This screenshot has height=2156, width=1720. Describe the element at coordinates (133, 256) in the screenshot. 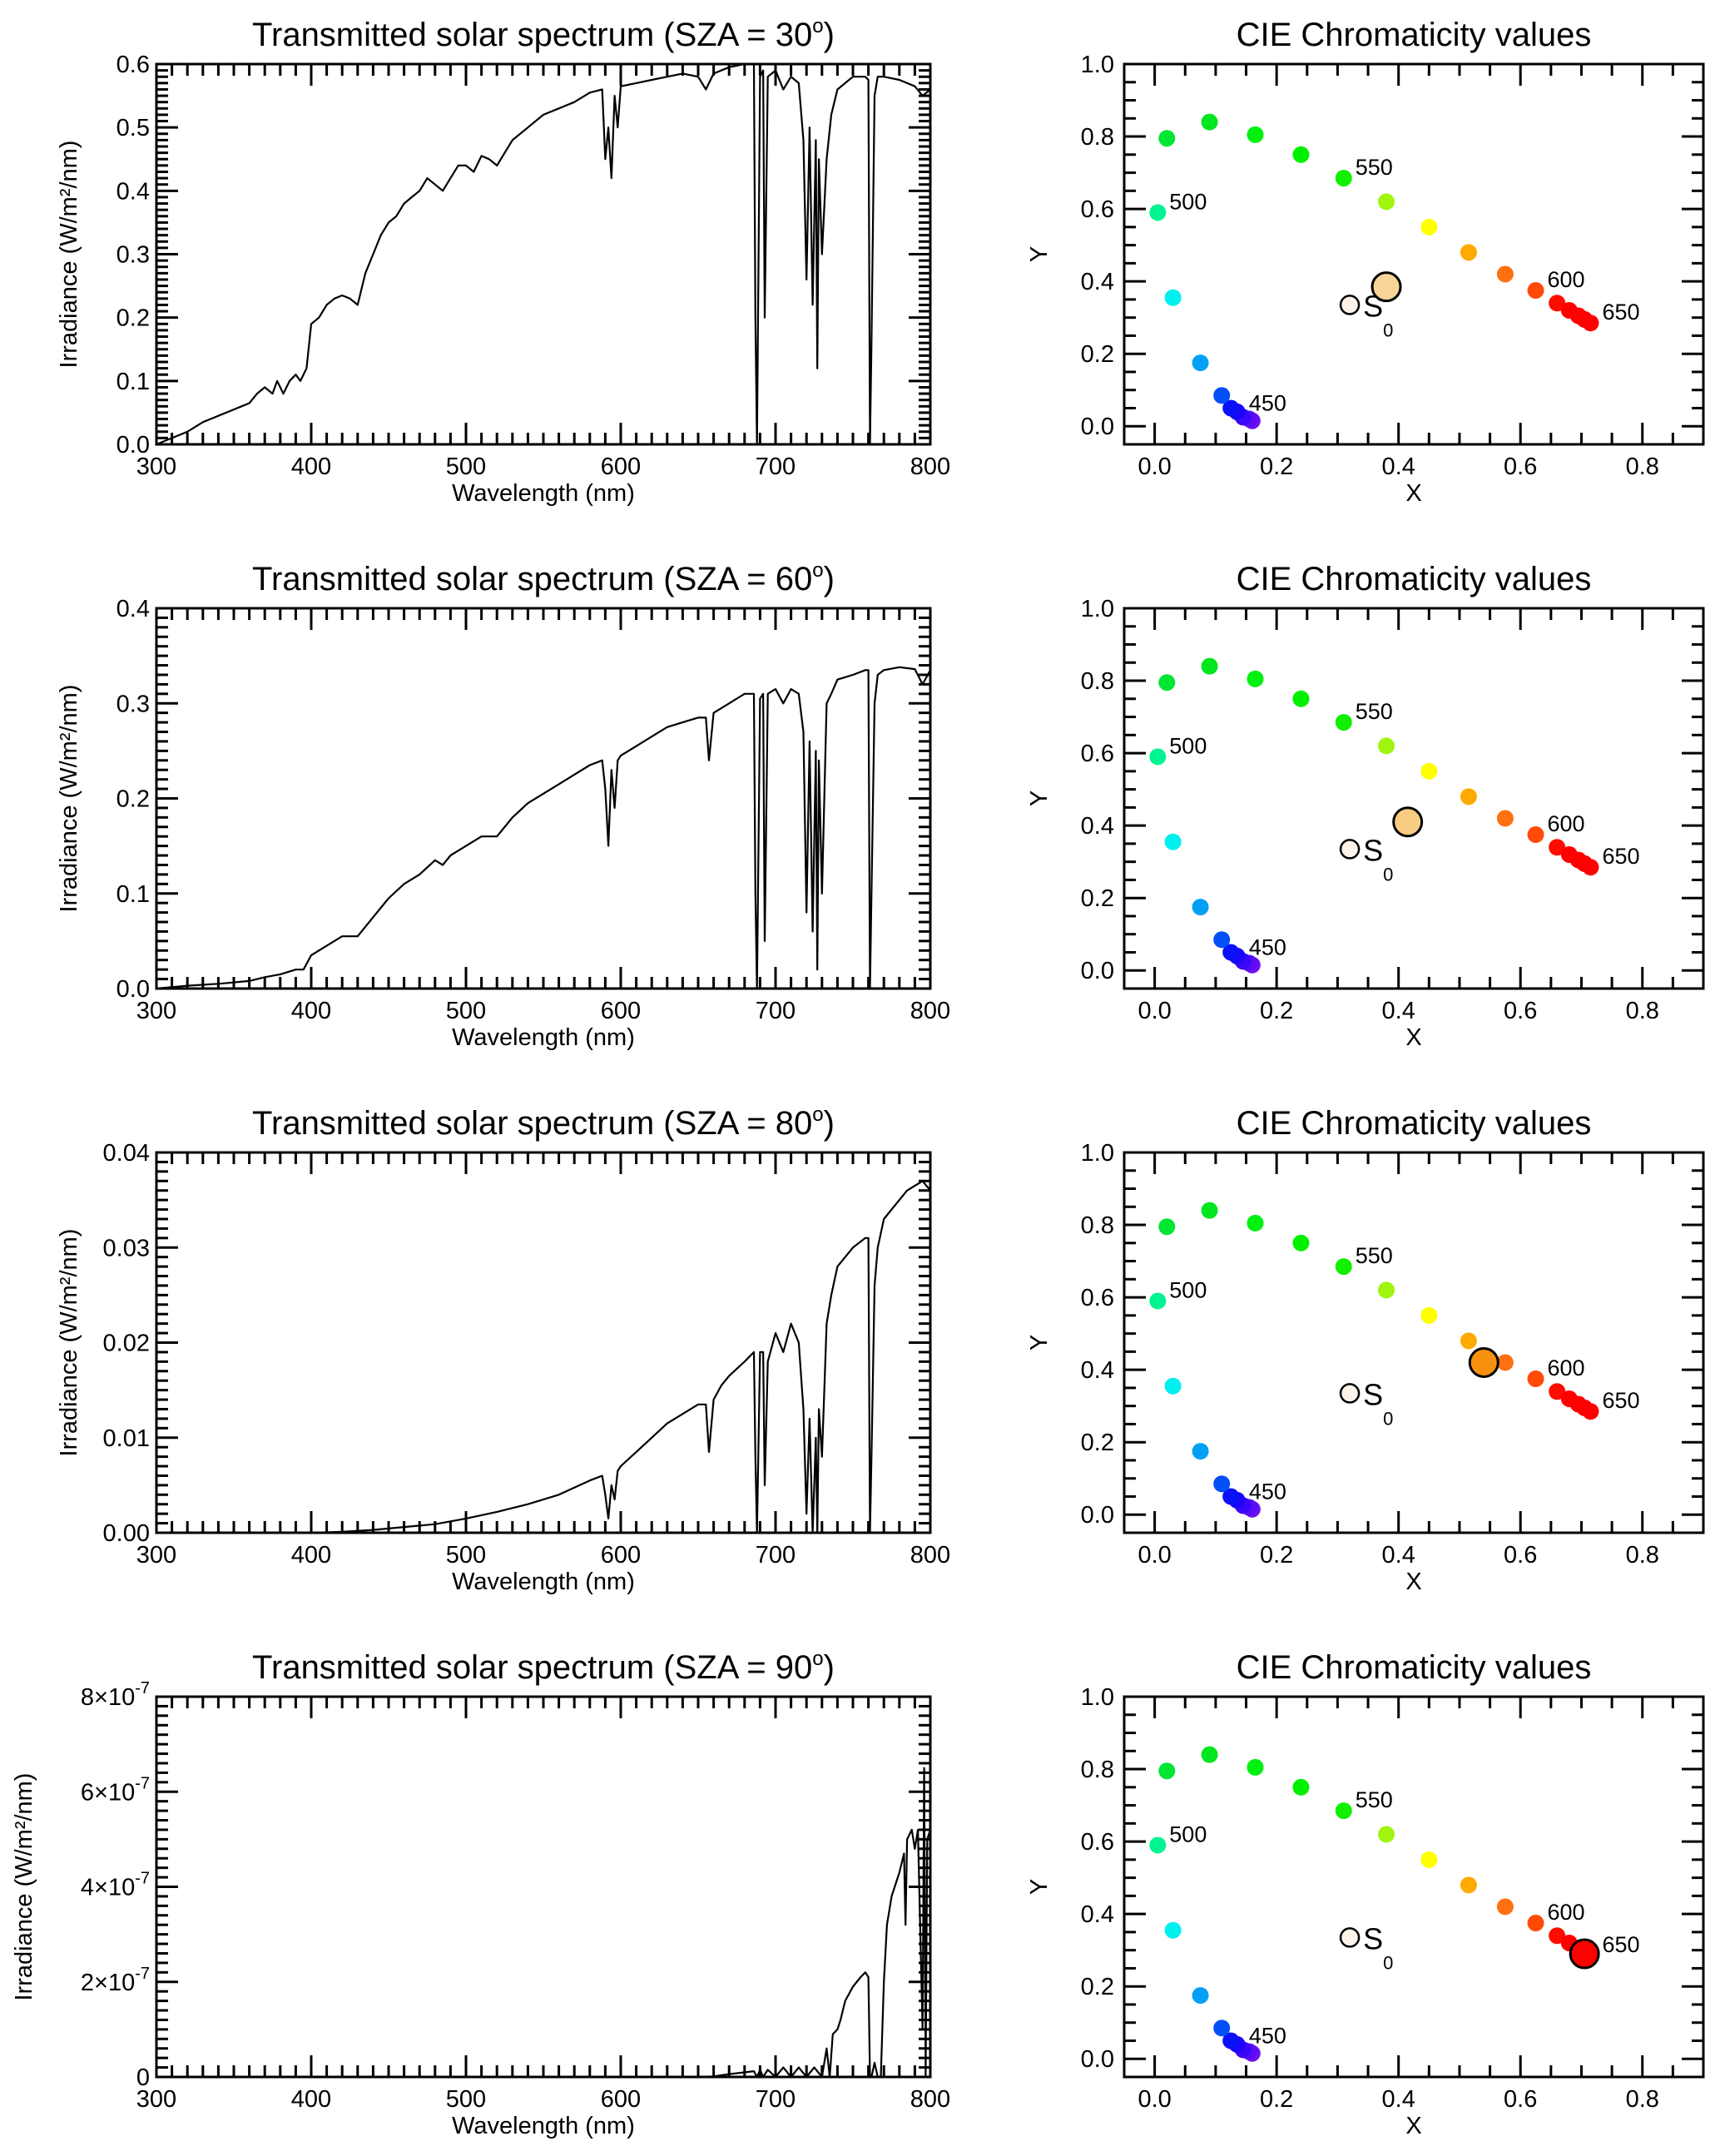

I see `y-tick-label: 0.3` at that location.